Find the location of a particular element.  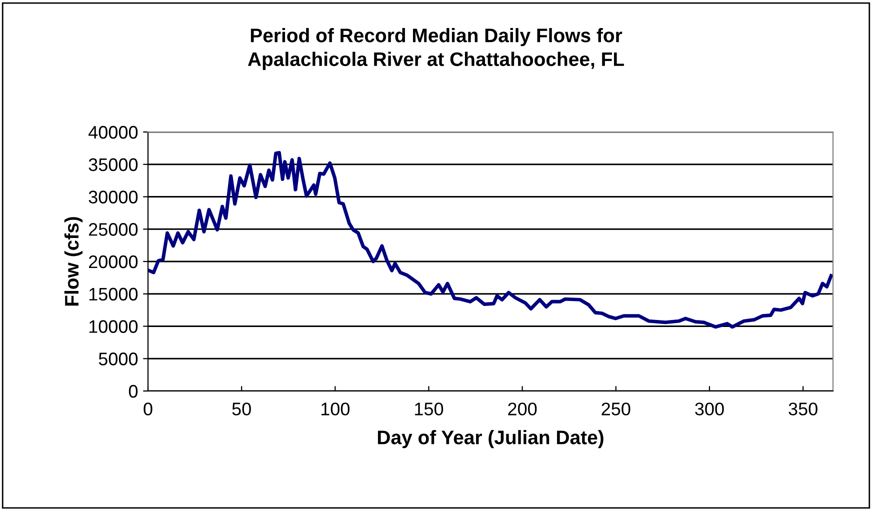

x-tick-label: 50 is located at coordinates (241, 409).